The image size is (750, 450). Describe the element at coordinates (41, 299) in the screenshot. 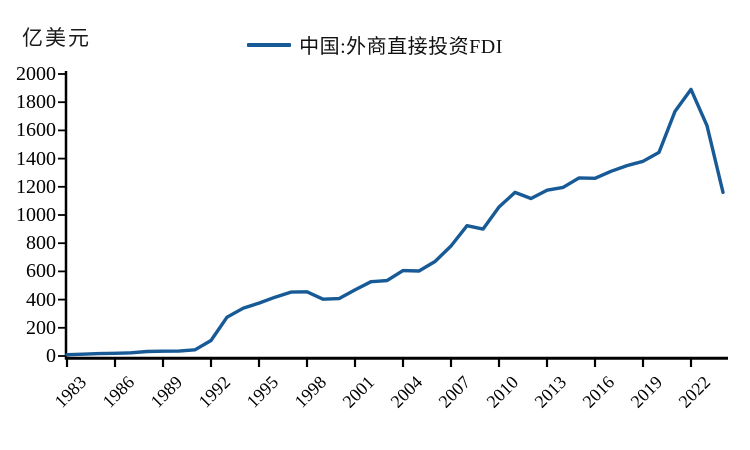

I see `y-tick-label: 400` at that location.